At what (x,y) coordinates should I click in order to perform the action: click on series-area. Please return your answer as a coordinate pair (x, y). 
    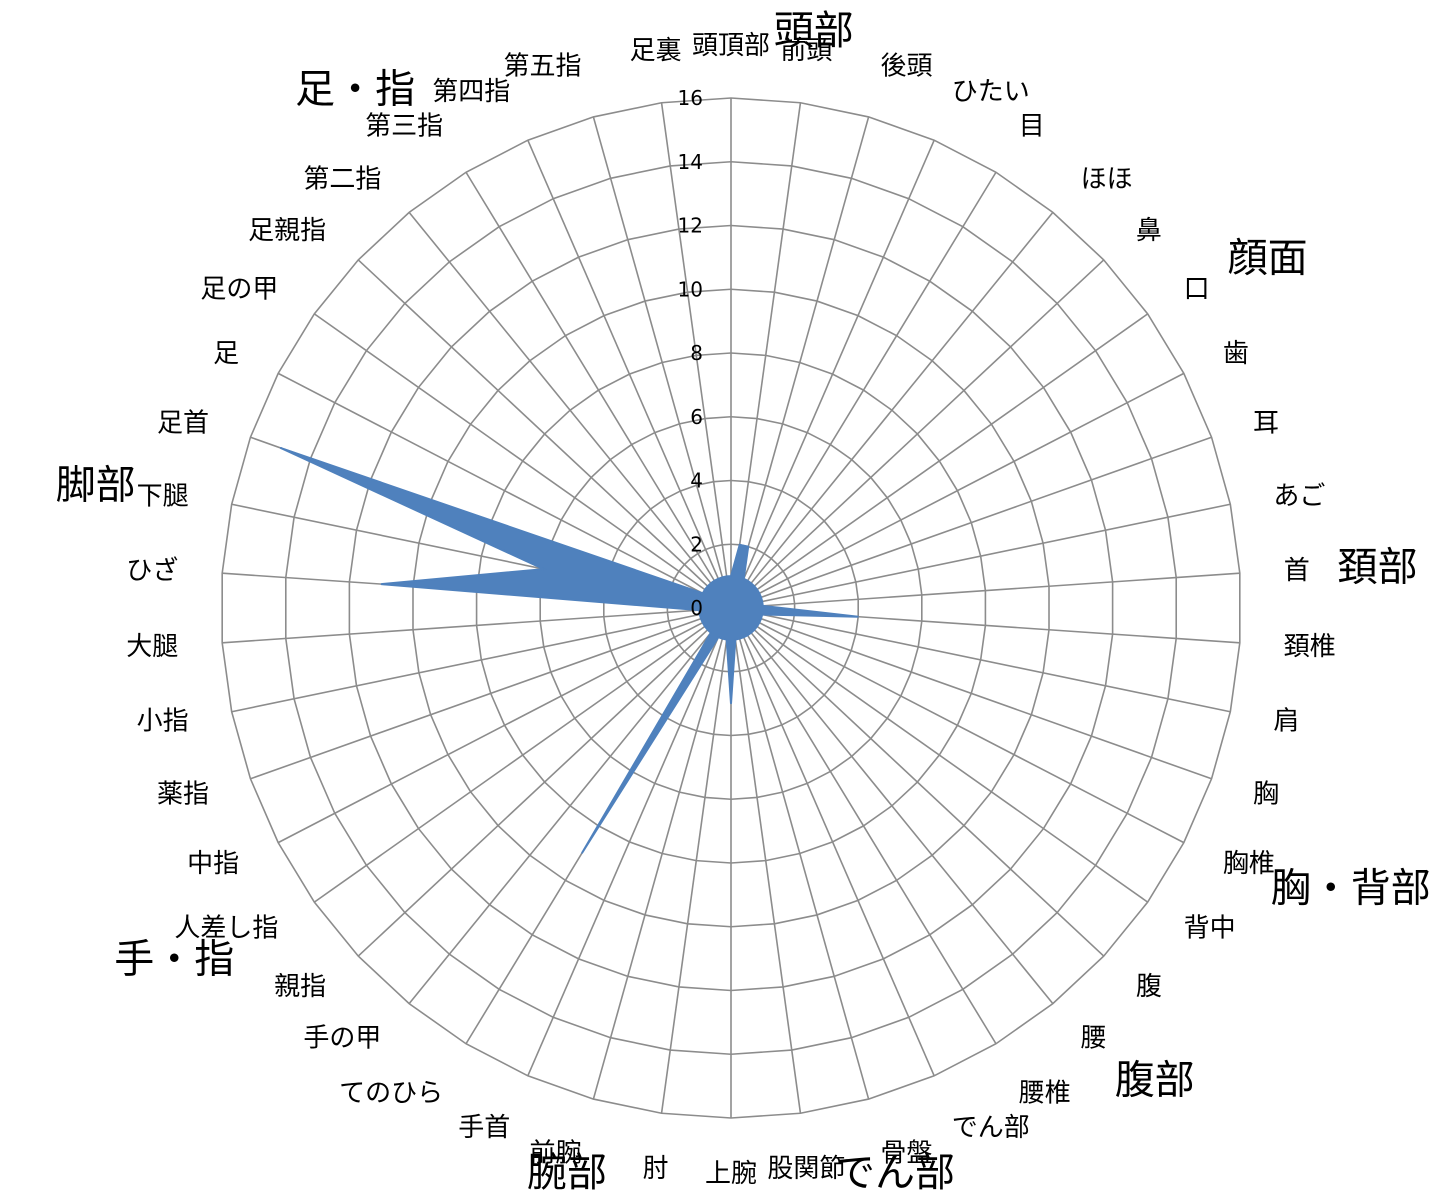
    Looking at the image, I should click on (569, 650).